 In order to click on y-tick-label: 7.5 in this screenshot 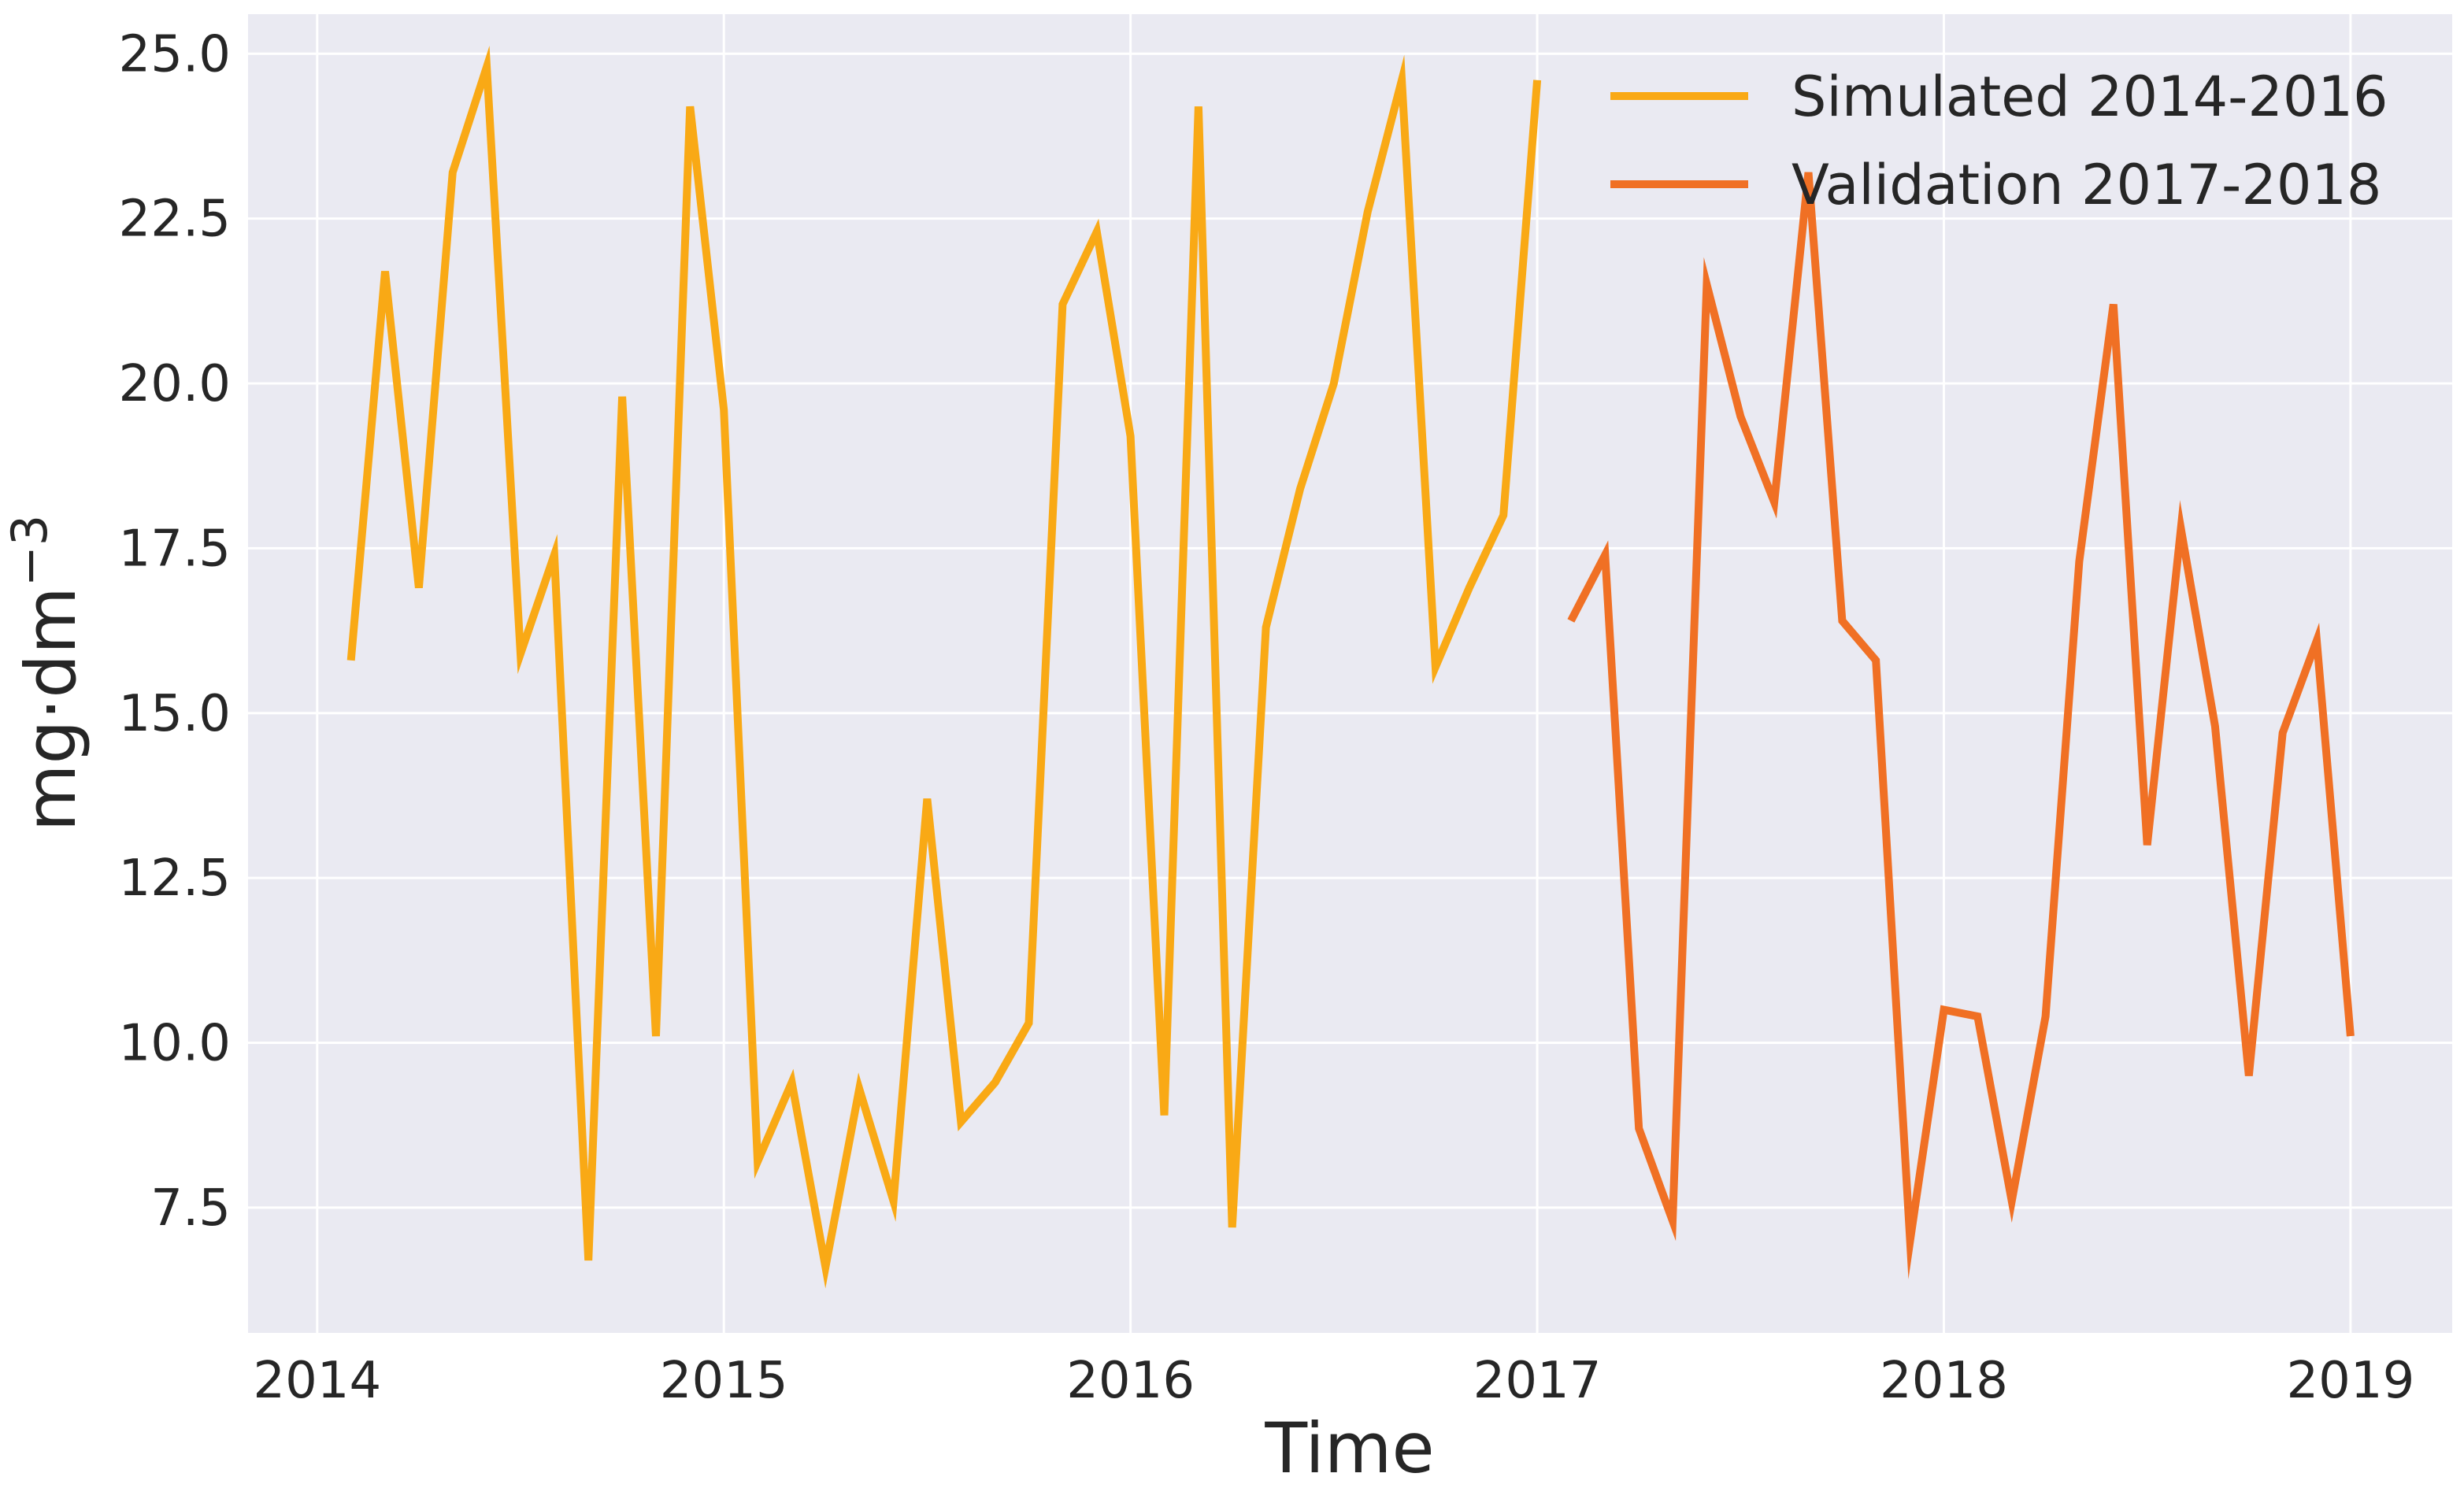, I will do `click(190, 1208)`.